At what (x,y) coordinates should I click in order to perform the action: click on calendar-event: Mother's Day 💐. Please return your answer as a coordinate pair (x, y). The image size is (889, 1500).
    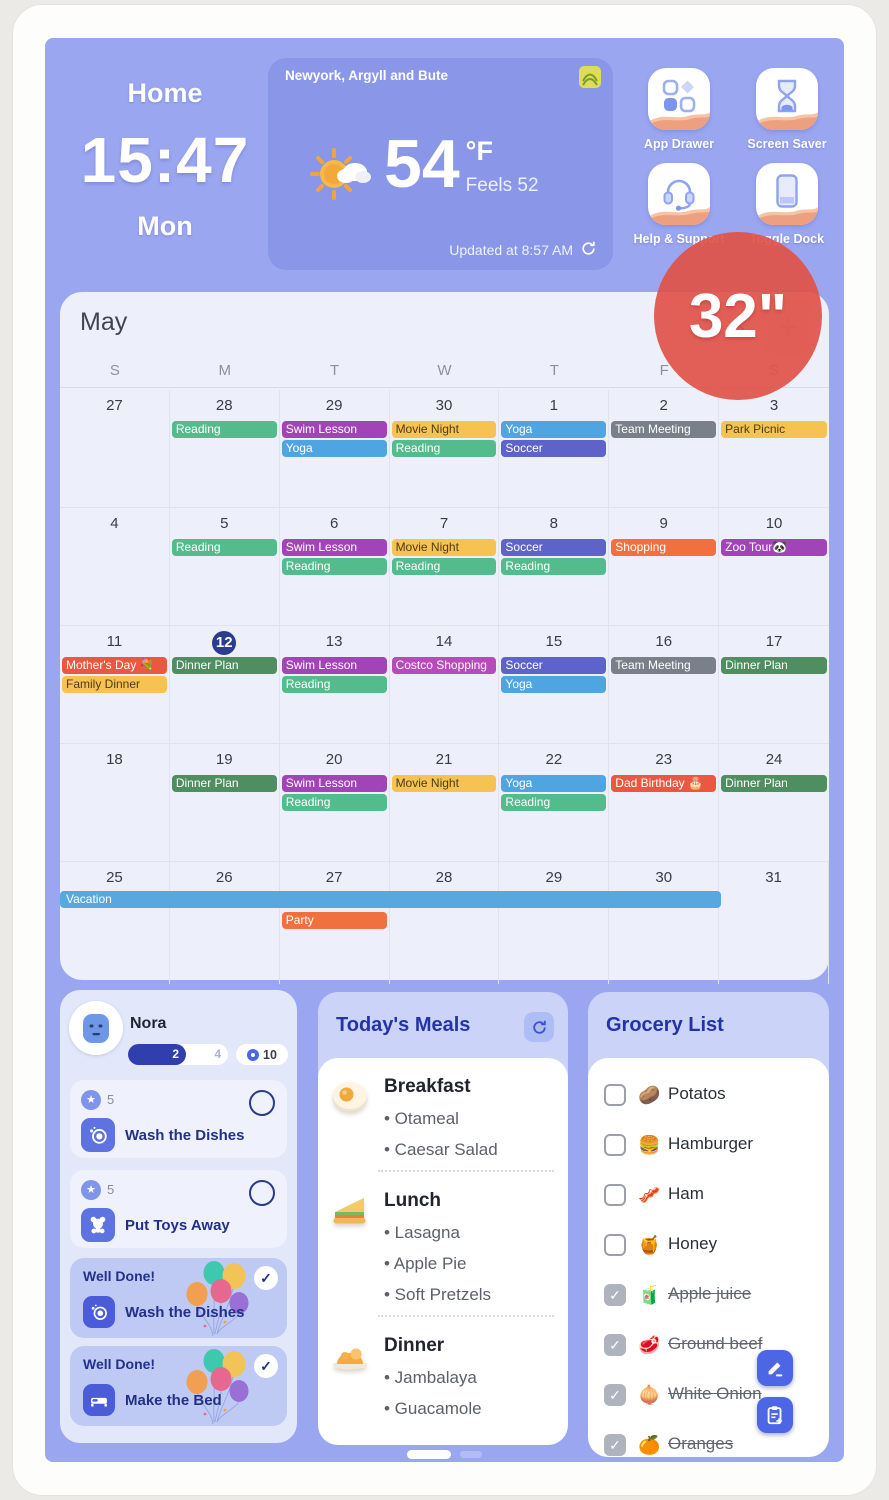
    Looking at the image, I should click on (114, 665).